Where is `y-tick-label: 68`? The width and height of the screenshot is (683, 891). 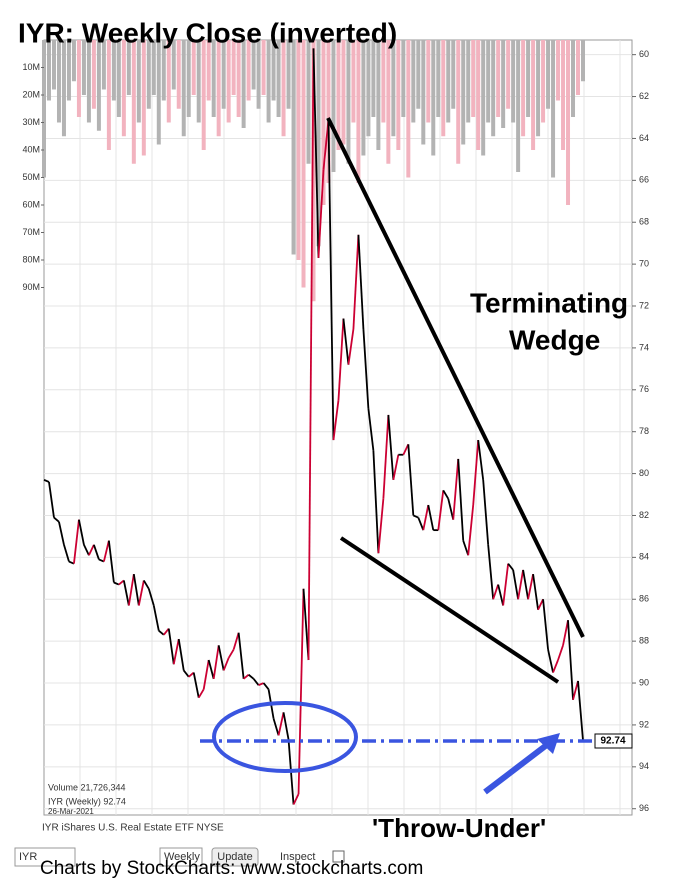
y-tick-label: 68 is located at coordinates (644, 222).